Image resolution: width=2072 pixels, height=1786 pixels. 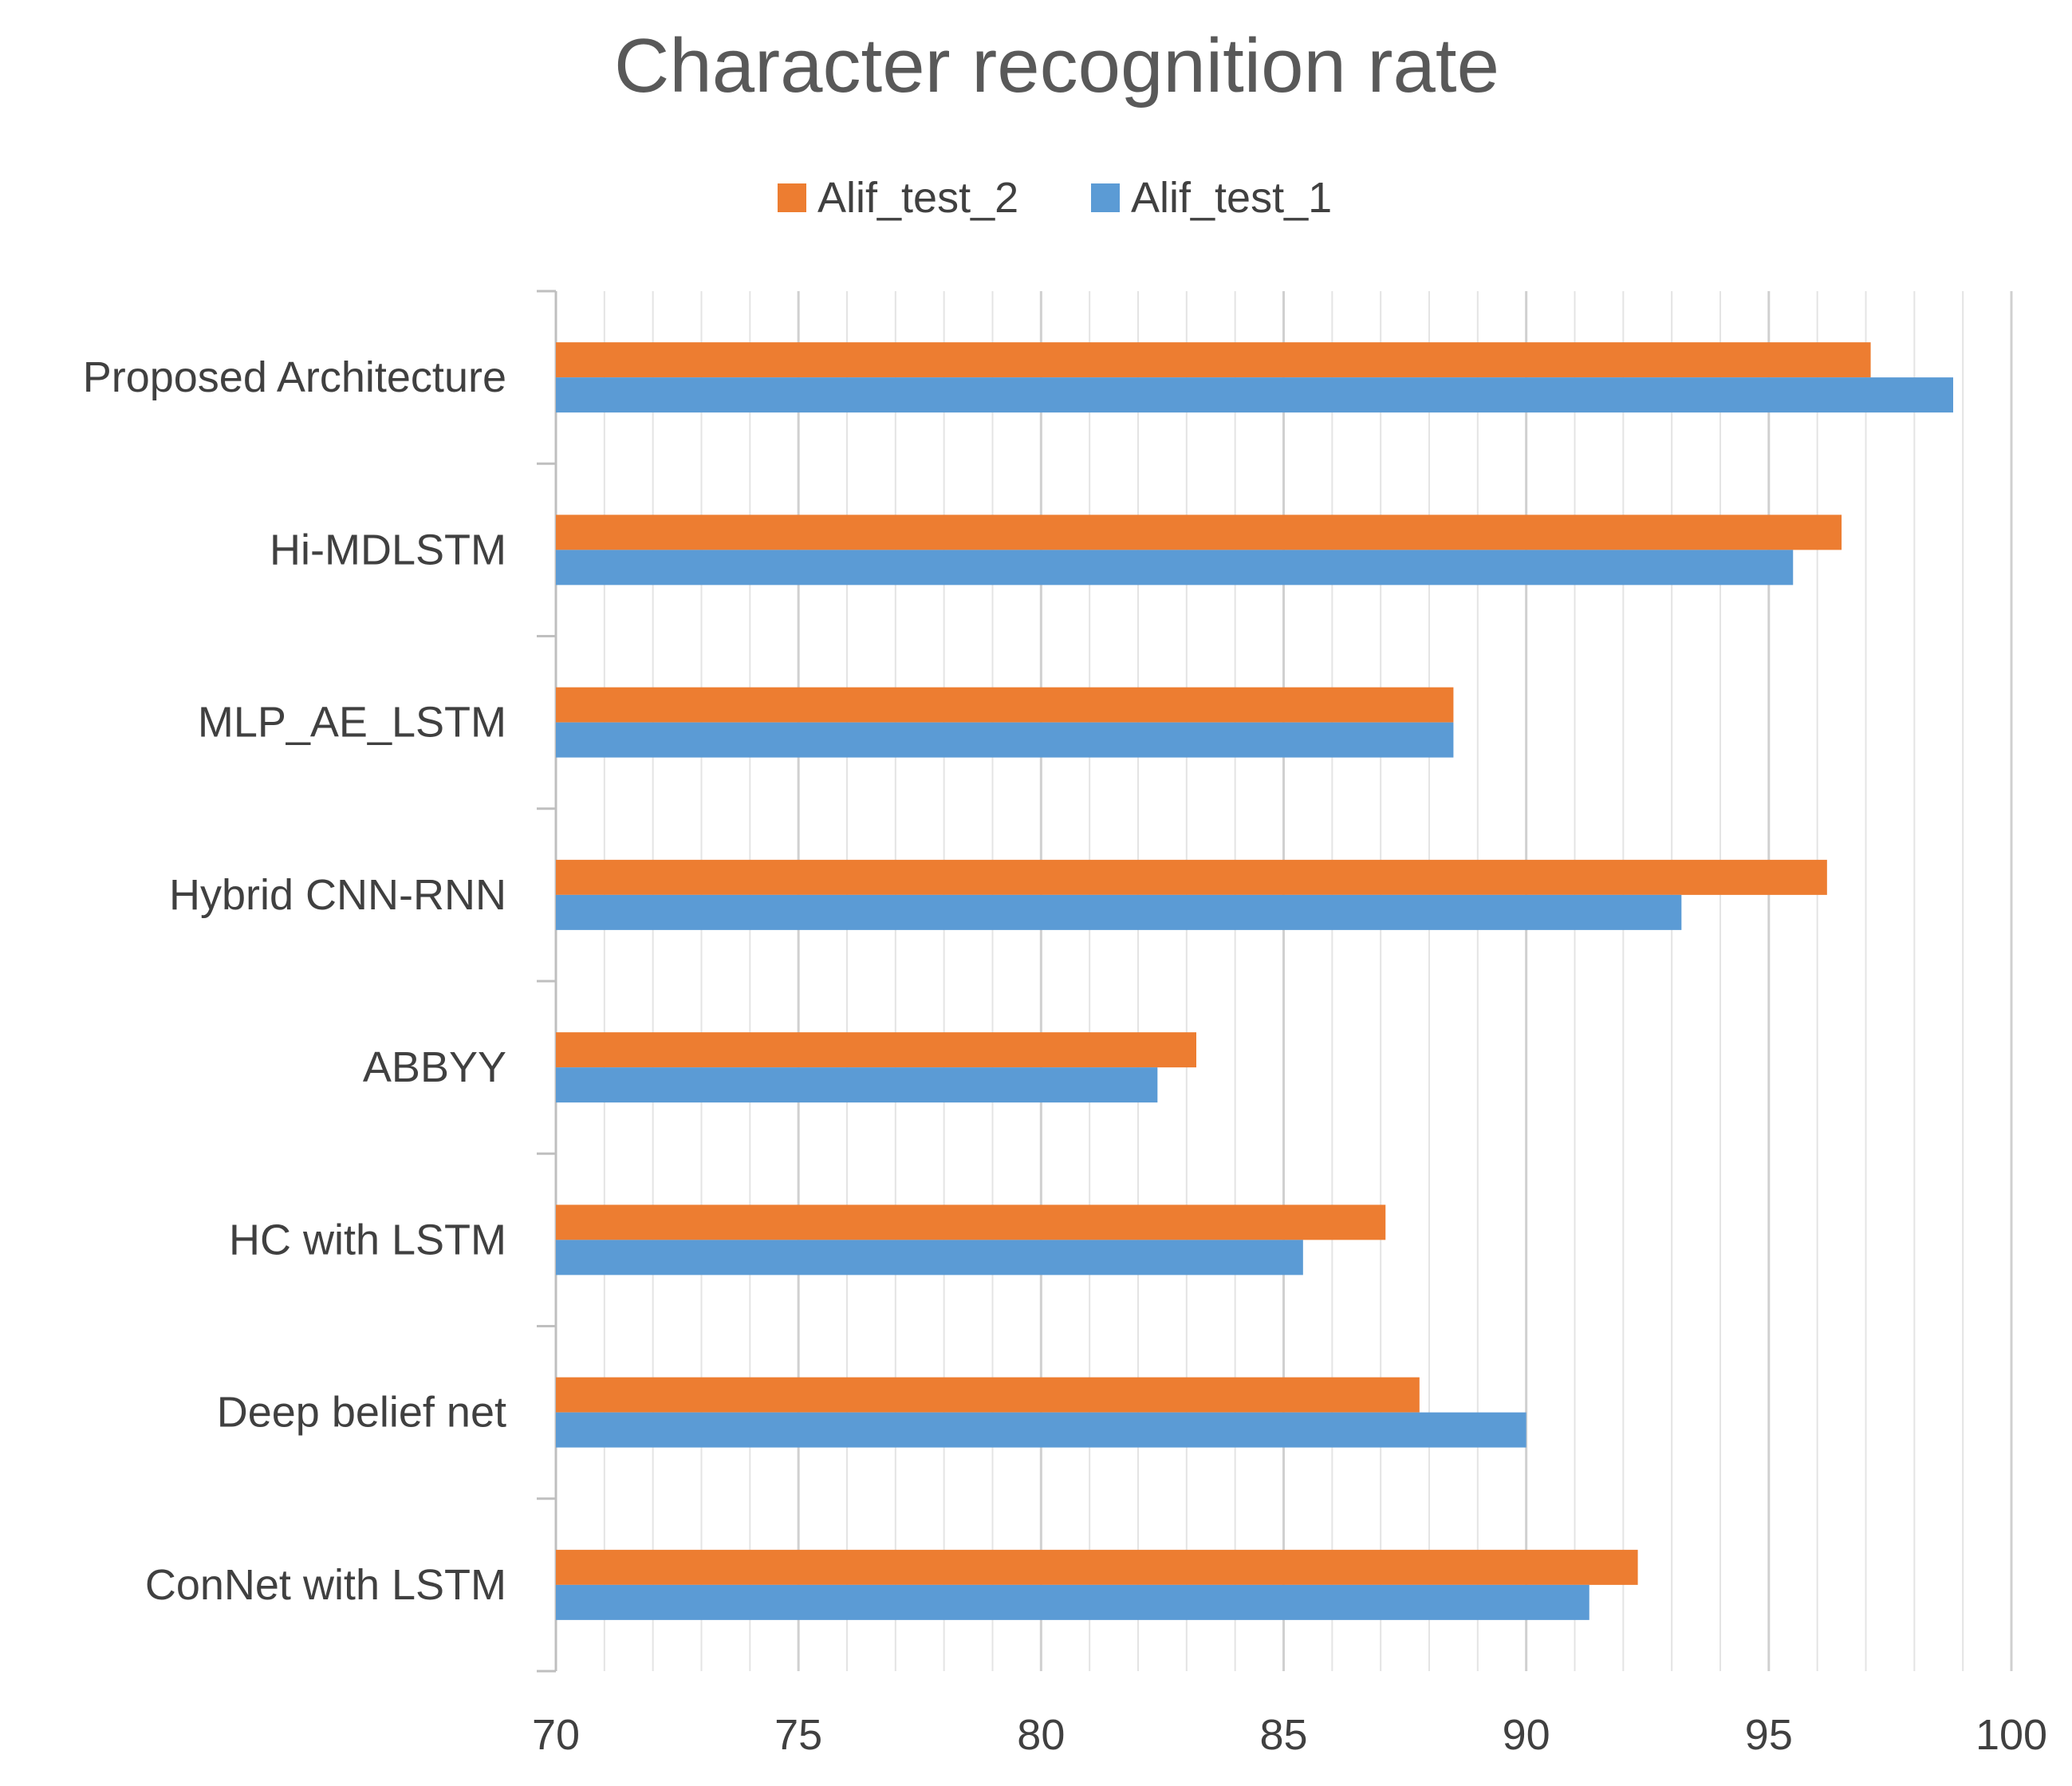 What do you see at coordinates (918, 198) in the screenshot?
I see `legend-label: Alif_test_2` at bounding box center [918, 198].